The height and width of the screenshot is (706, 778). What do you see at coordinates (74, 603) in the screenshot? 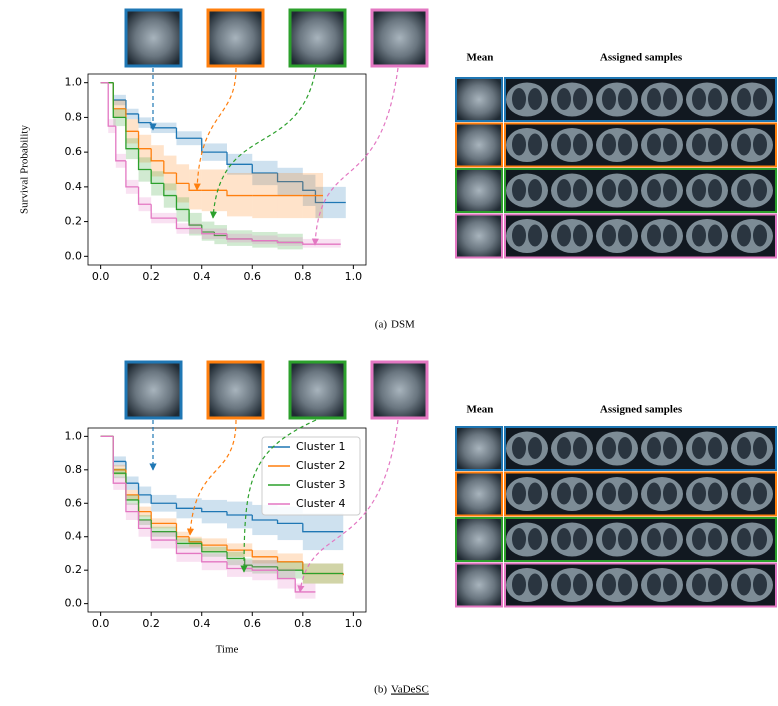
I see `y-tick-label: 0.0` at bounding box center [74, 603].